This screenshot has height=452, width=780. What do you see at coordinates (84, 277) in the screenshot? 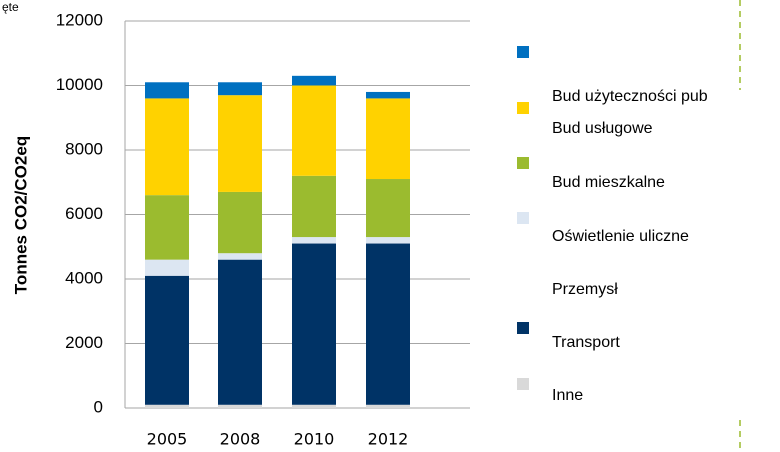
I see `y-tick-label: 4000` at bounding box center [84, 277].